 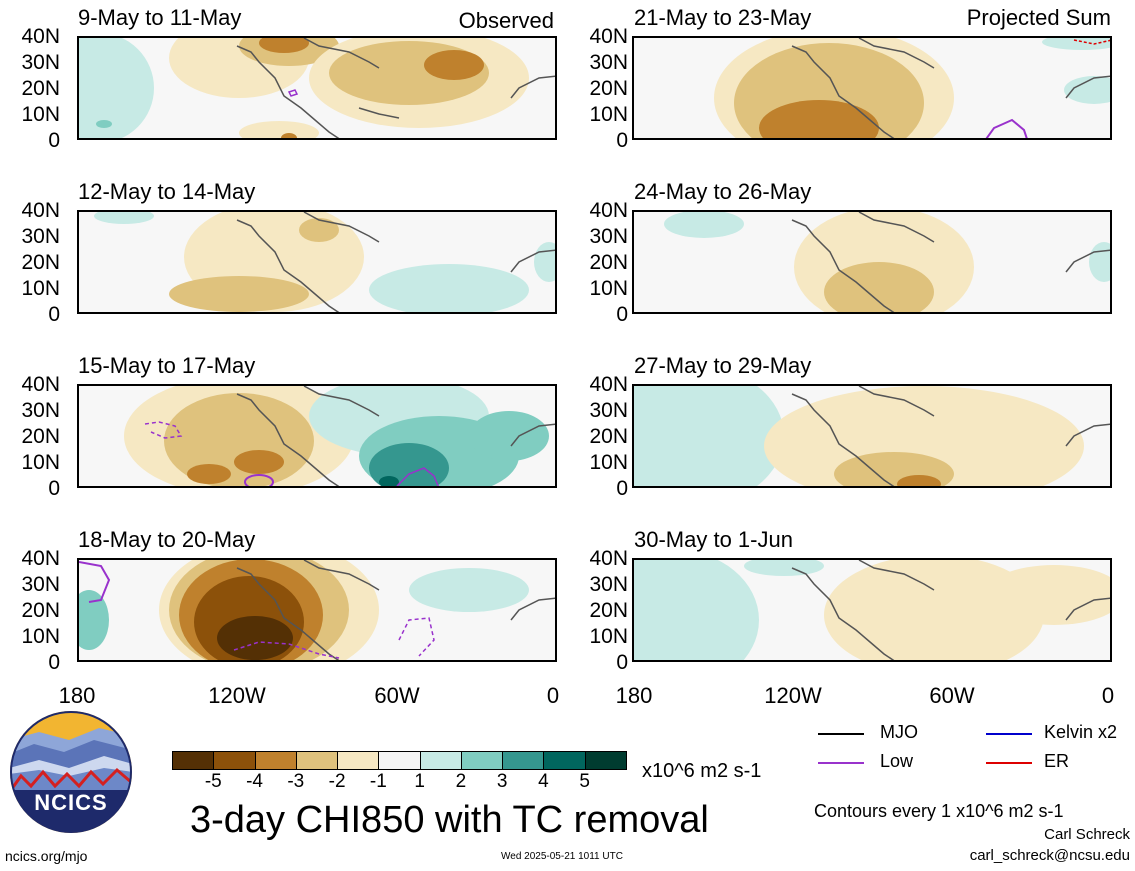 What do you see at coordinates (461, 781) in the screenshot?
I see `colorbar-label: 2` at bounding box center [461, 781].